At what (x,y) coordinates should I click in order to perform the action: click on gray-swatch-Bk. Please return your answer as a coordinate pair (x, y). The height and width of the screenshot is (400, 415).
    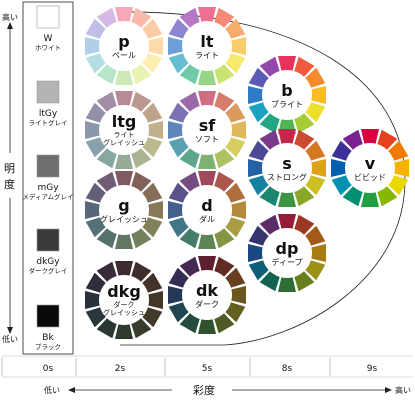
    Looking at the image, I should click on (48, 316).